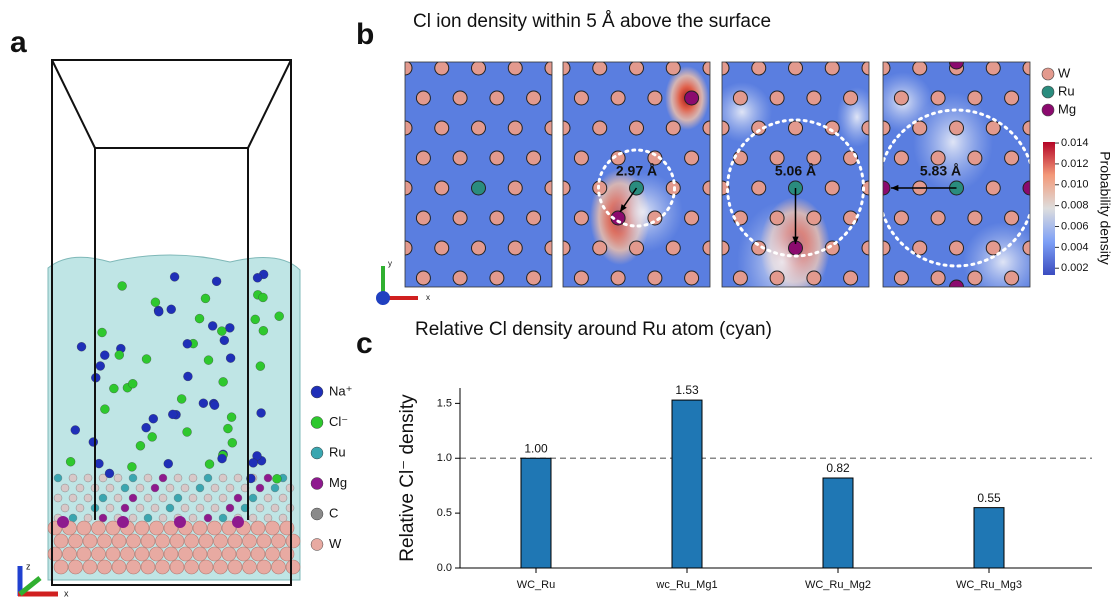 The height and width of the screenshot is (601, 1114). What do you see at coordinates (1105, 208) in the screenshot?
I see `colorbar-label: Probability density` at bounding box center [1105, 208].